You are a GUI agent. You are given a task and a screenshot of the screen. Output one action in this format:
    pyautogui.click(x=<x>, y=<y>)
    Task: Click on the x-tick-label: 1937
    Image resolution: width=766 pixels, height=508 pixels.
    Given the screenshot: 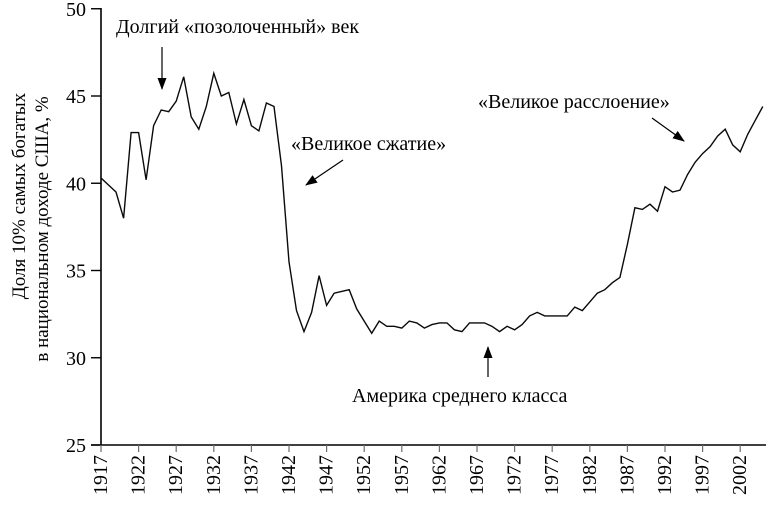 What is the action you would take?
    pyautogui.click(x=251, y=475)
    